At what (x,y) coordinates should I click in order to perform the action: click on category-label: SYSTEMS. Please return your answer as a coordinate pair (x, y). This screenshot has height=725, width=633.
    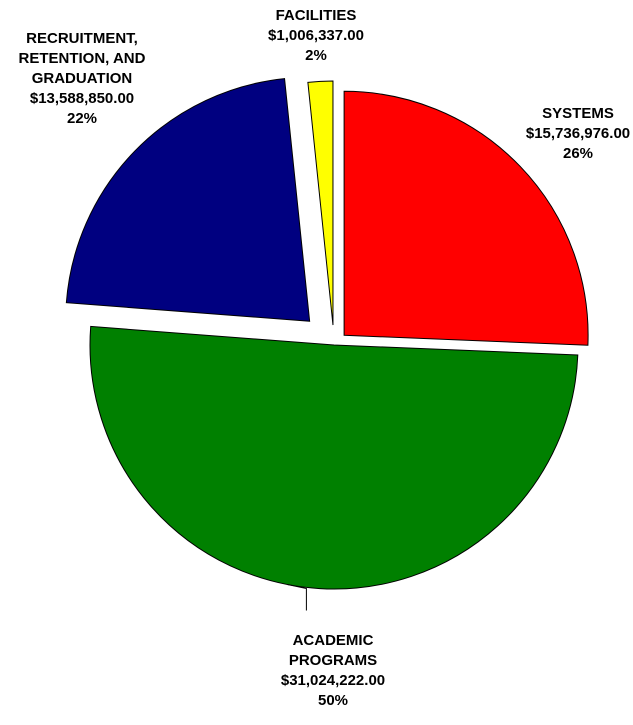
    Looking at the image, I should click on (578, 113).